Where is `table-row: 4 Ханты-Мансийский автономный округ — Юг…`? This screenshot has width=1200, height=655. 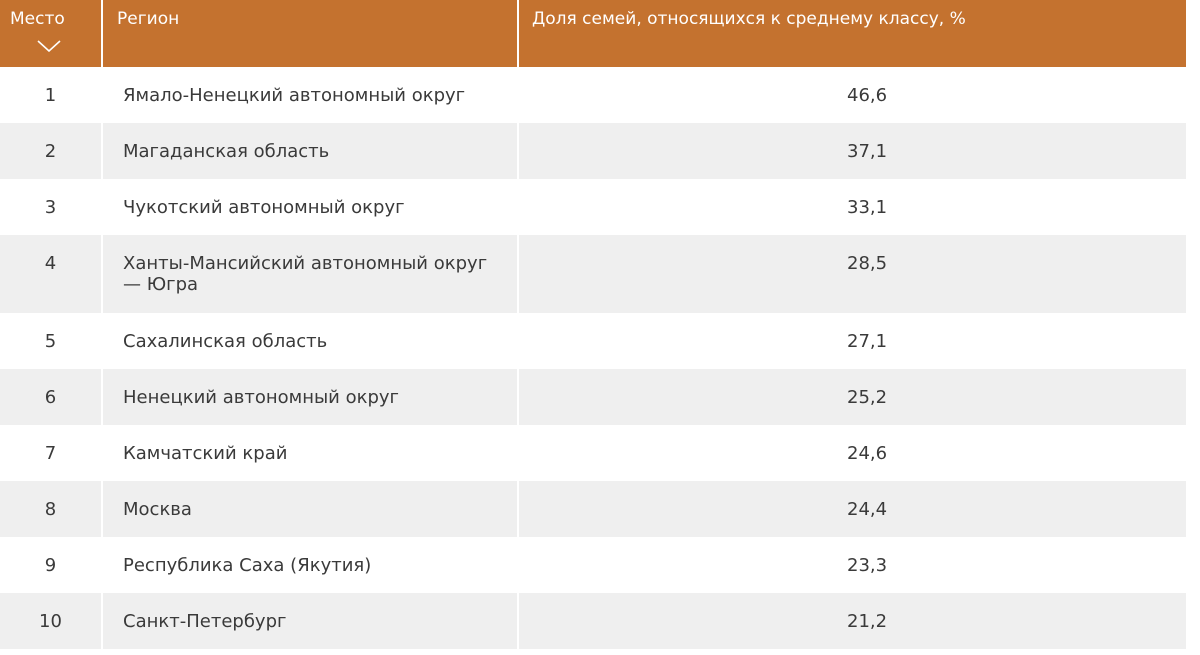 table-row: 4 Ханты-Мансийский автономный округ — Юг… is located at coordinates (593, 274).